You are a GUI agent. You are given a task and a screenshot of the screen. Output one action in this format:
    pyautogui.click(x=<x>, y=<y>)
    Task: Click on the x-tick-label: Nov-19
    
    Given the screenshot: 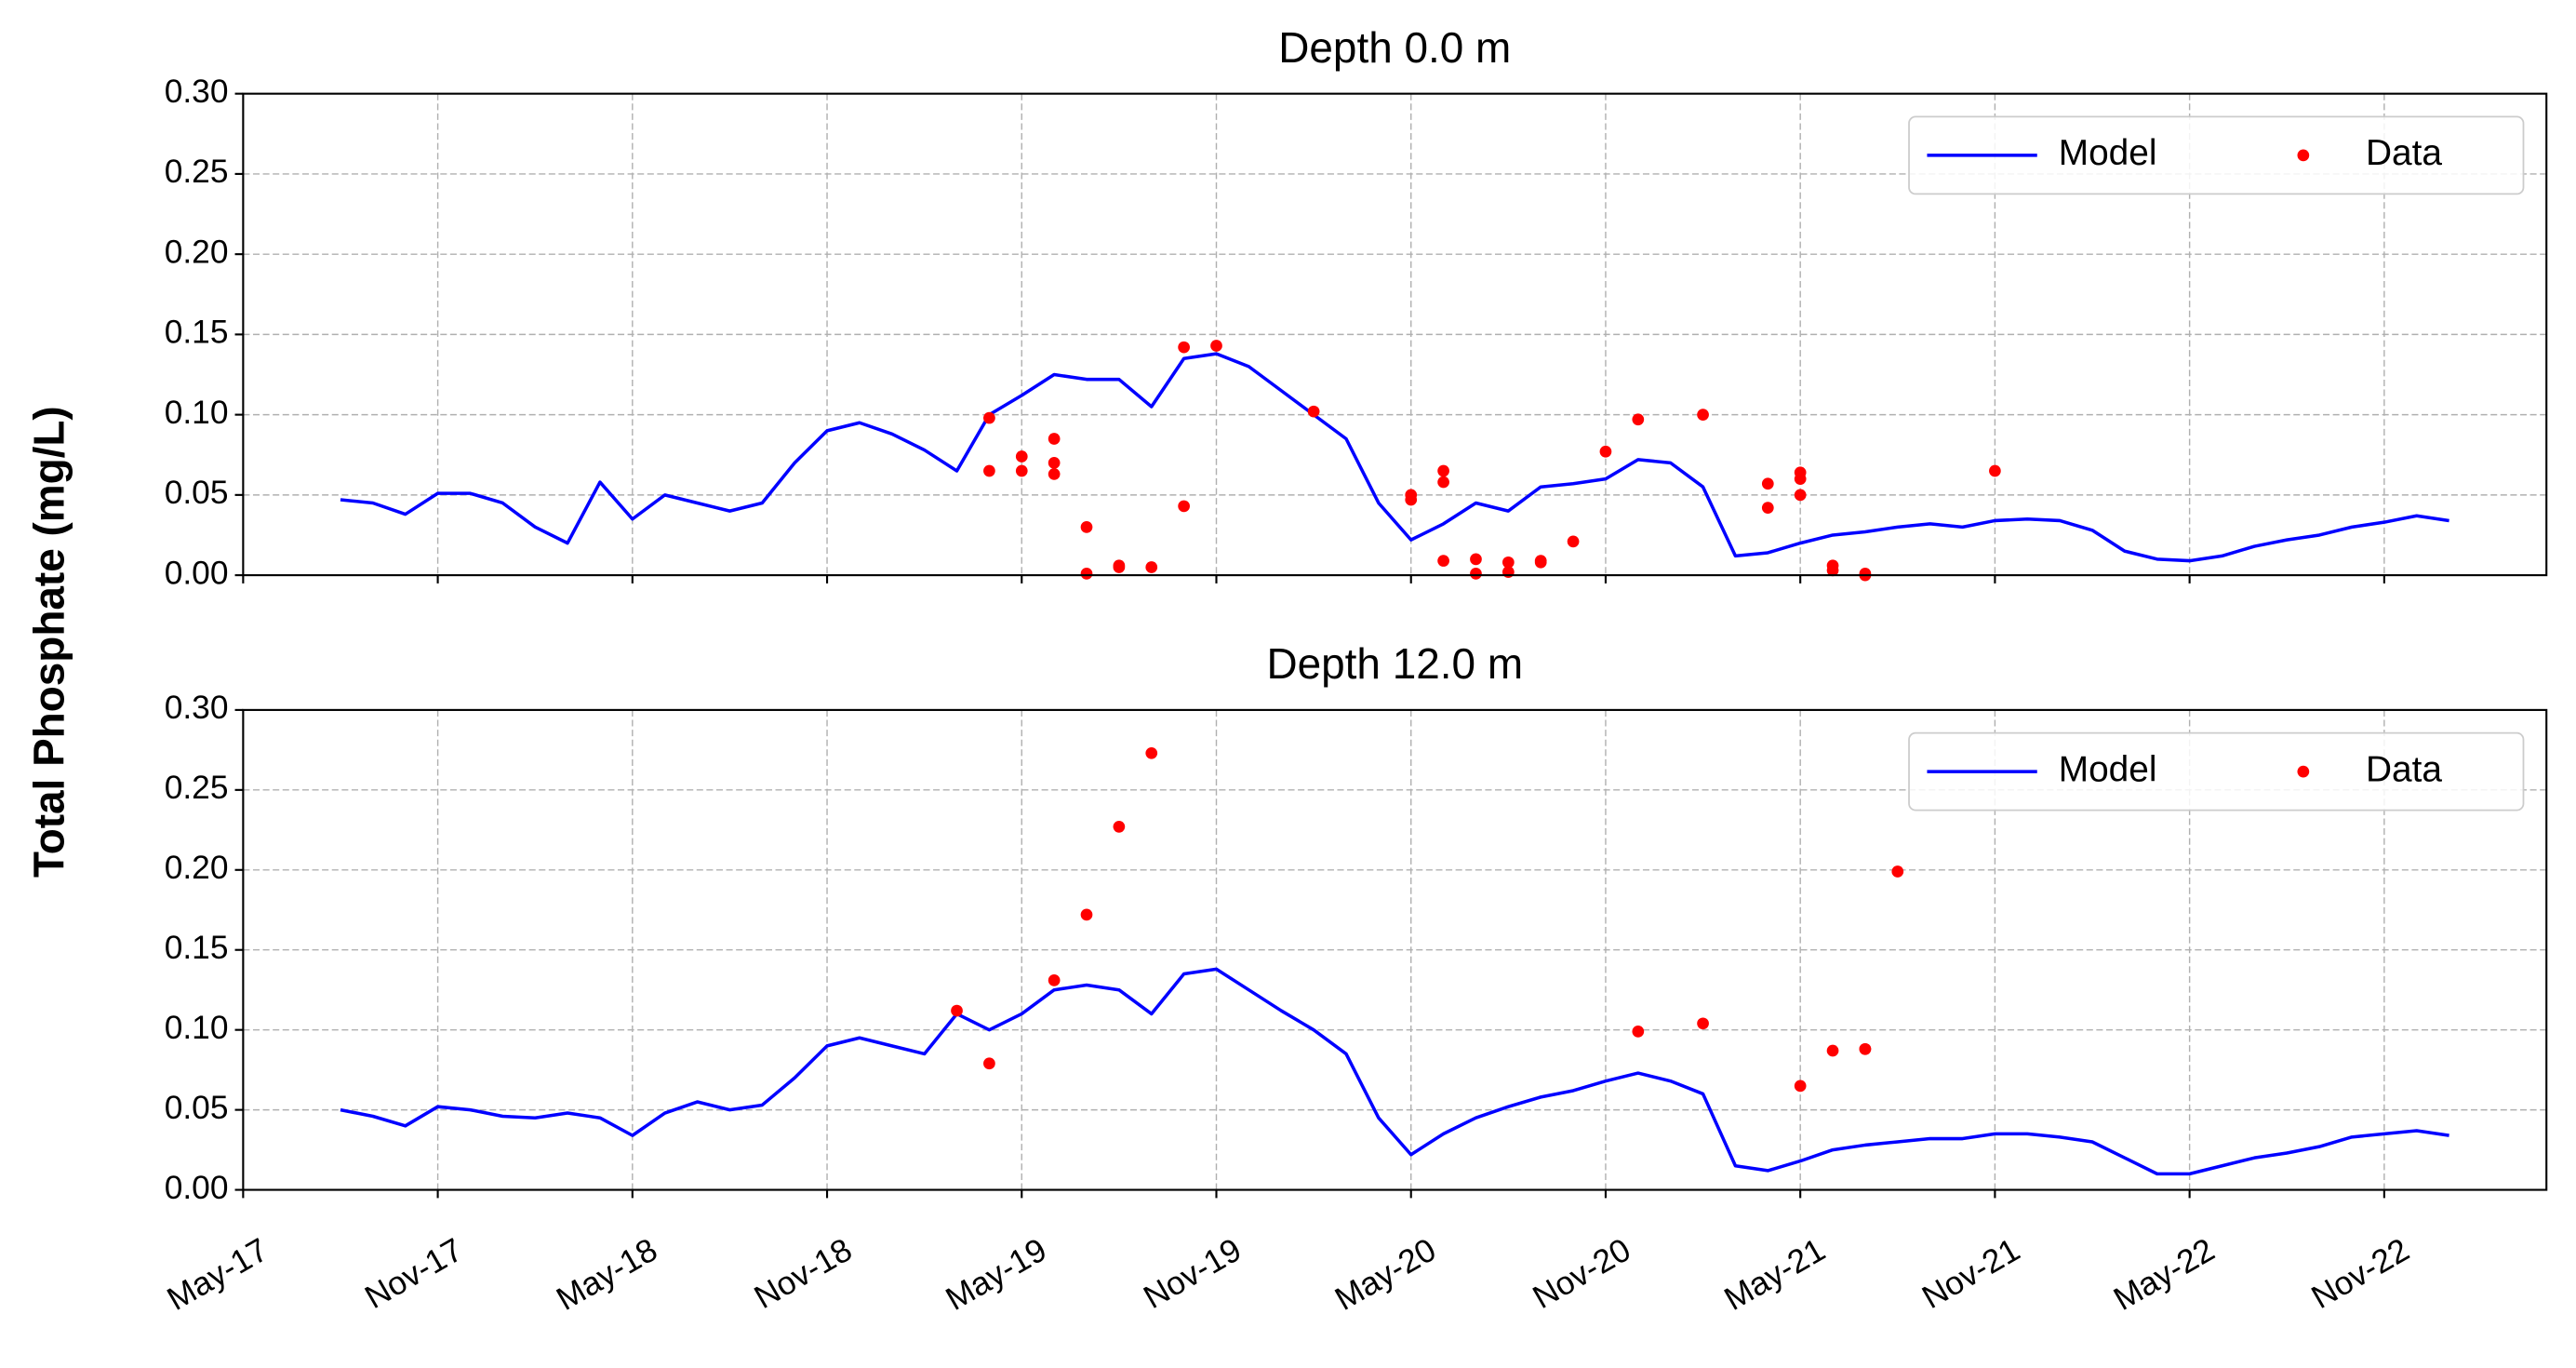 What is the action you would take?
    pyautogui.click(x=1193, y=1273)
    